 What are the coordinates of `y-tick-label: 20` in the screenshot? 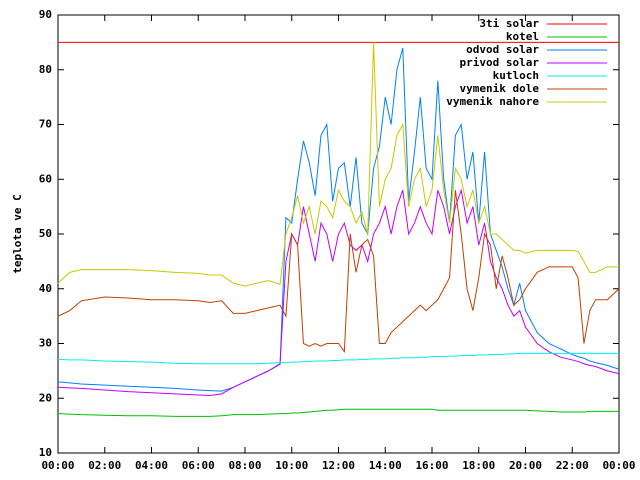 It's located at (45, 397).